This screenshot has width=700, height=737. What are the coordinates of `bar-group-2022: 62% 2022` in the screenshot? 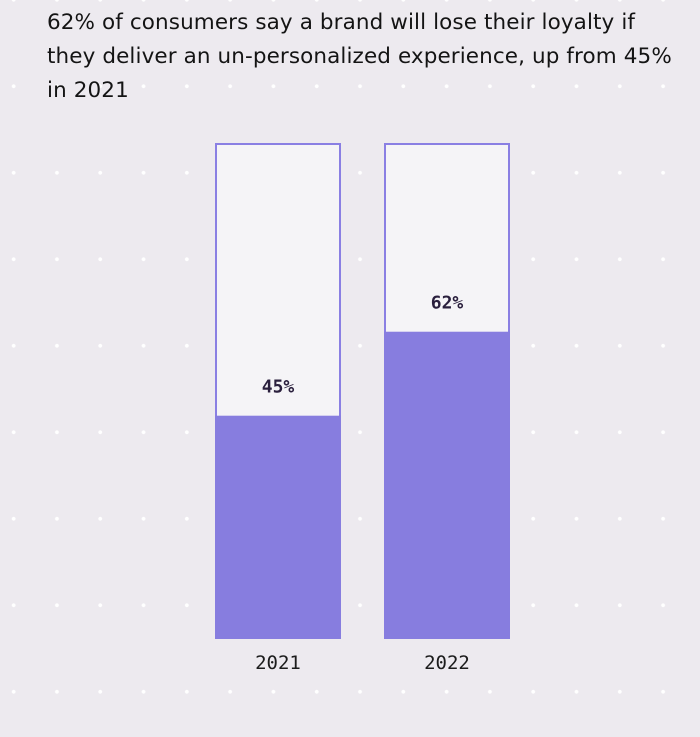 It's located at (447, 408).